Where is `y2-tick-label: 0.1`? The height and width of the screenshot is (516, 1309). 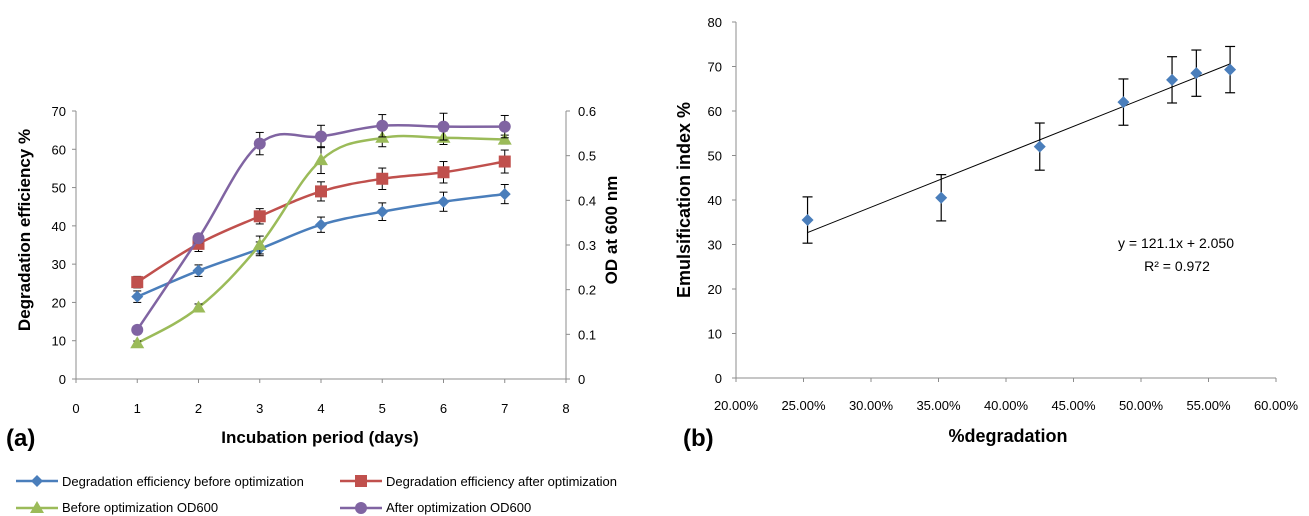
y2-tick-label: 0.1 is located at coordinates (587, 334).